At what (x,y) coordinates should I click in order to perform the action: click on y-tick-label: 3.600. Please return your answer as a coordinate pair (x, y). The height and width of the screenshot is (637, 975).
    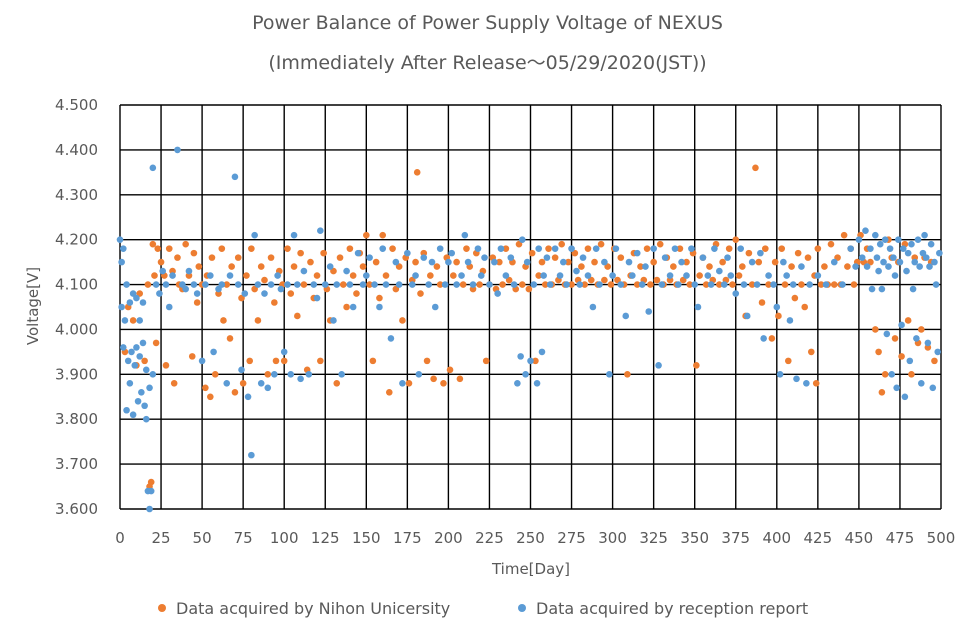
    Looking at the image, I should click on (76, 509).